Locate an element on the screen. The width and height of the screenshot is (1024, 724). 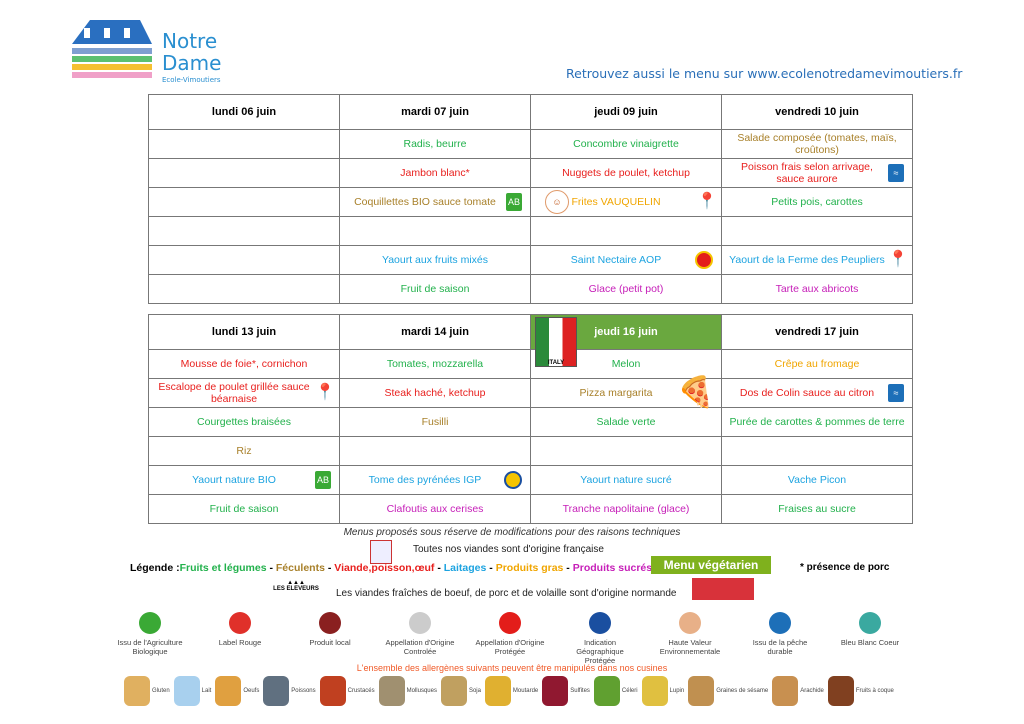
allergen: Sulfites is located at coordinates (566, 691).